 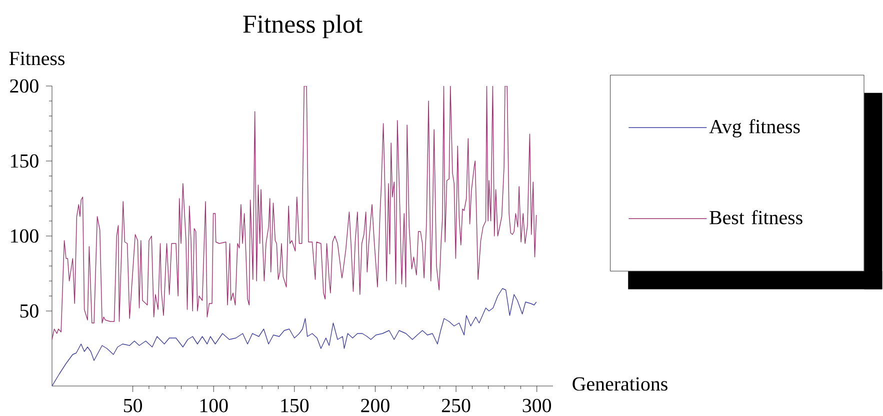 What do you see at coordinates (24, 161) in the screenshot?
I see `y-tick-label: 150` at bounding box center [24, 161].